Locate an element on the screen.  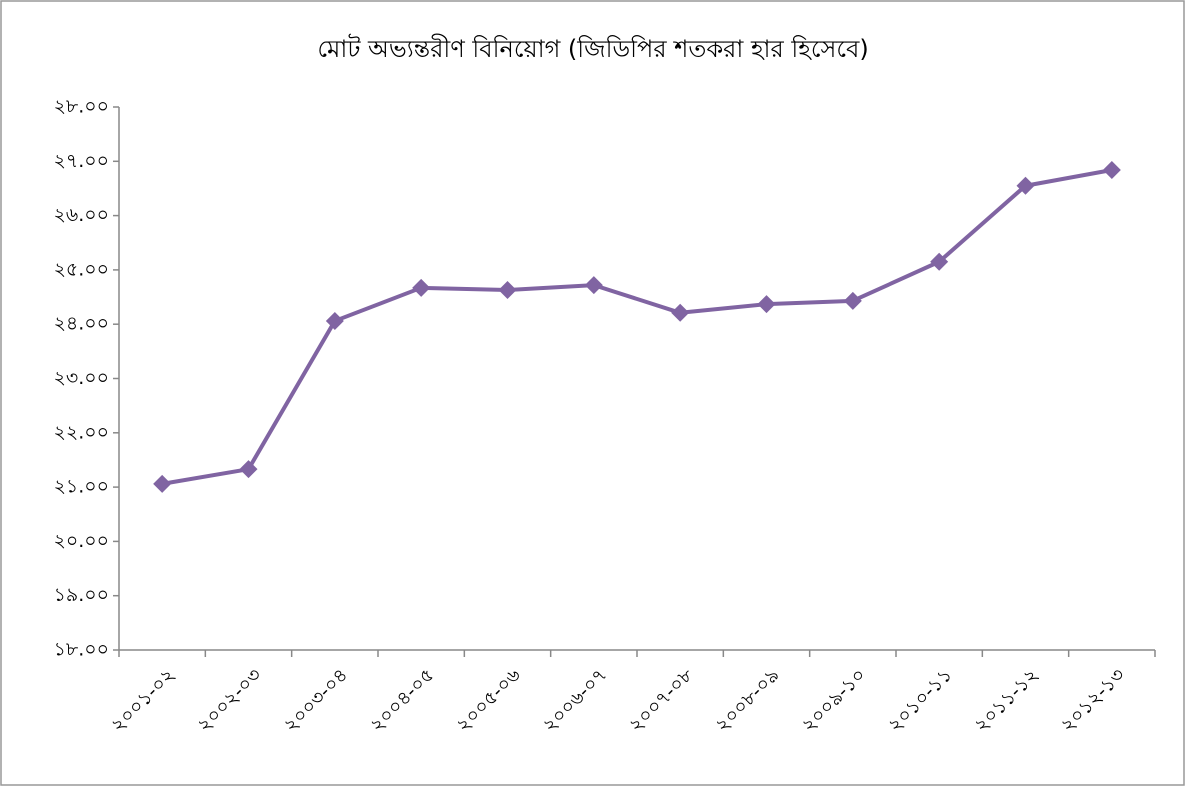
y-tick-label: ২৩.০০ is located at coordinates (81, 378).